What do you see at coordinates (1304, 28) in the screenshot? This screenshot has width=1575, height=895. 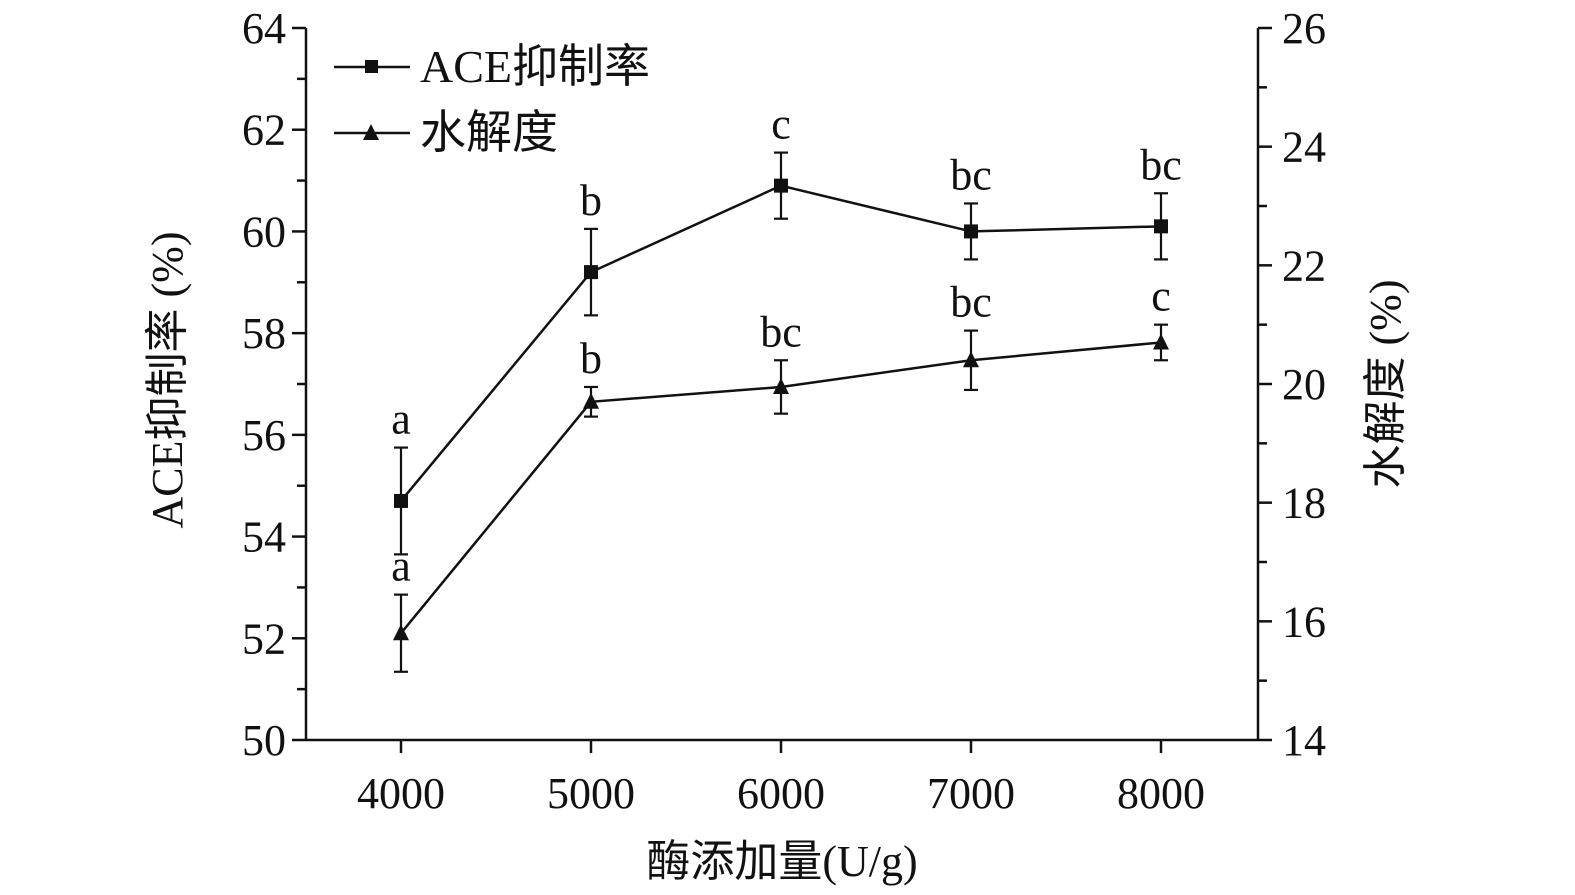 I see `y-right-tick-label: 26` at bounding box center [1304, 28].